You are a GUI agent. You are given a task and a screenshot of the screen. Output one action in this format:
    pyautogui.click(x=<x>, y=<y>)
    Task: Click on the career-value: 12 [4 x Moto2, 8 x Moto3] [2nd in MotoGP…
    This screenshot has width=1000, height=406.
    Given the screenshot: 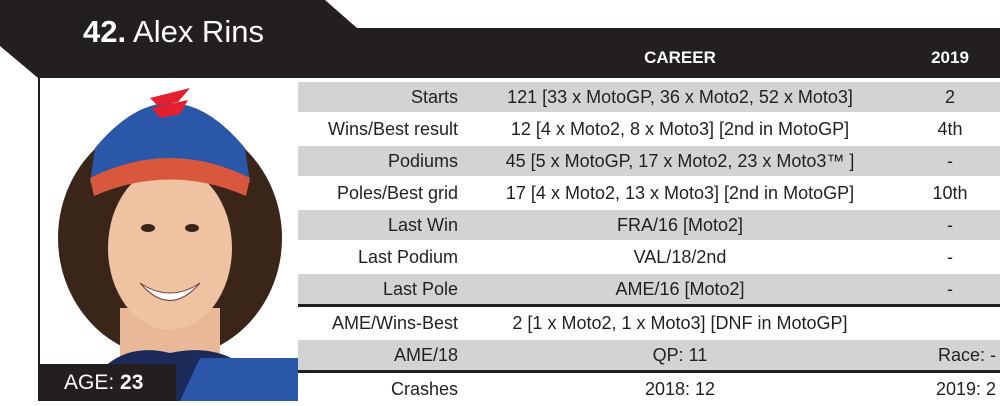 What is the action you would take?
    pyautogui.click(x=680, y=129)
    